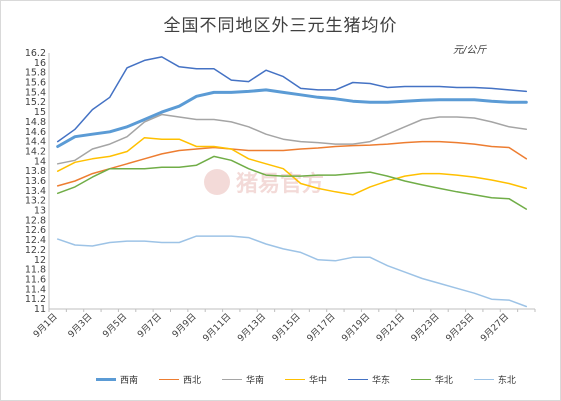 This screenshot has height=401, width=561. I want to click on legend-item: 东北, so click(494, 379).